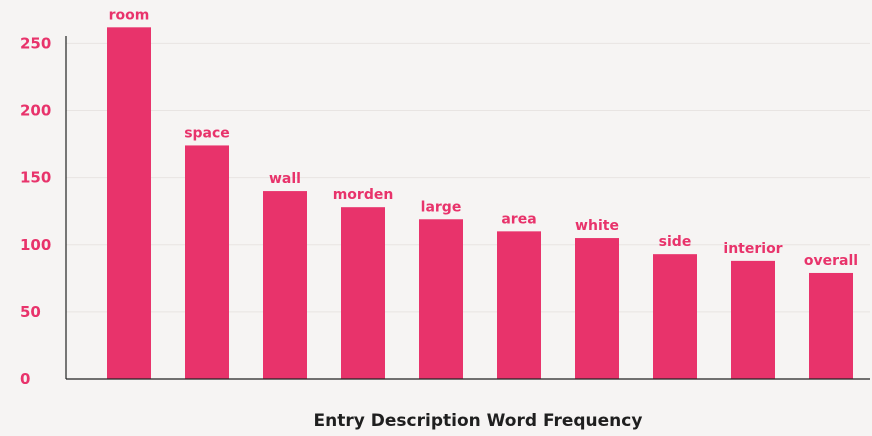 This screenshot has width=872, height=436. What do you see at coordinates (441, 207) in the screenshot?
I see `bar-label-large: large` at bounding box center [441, 207].